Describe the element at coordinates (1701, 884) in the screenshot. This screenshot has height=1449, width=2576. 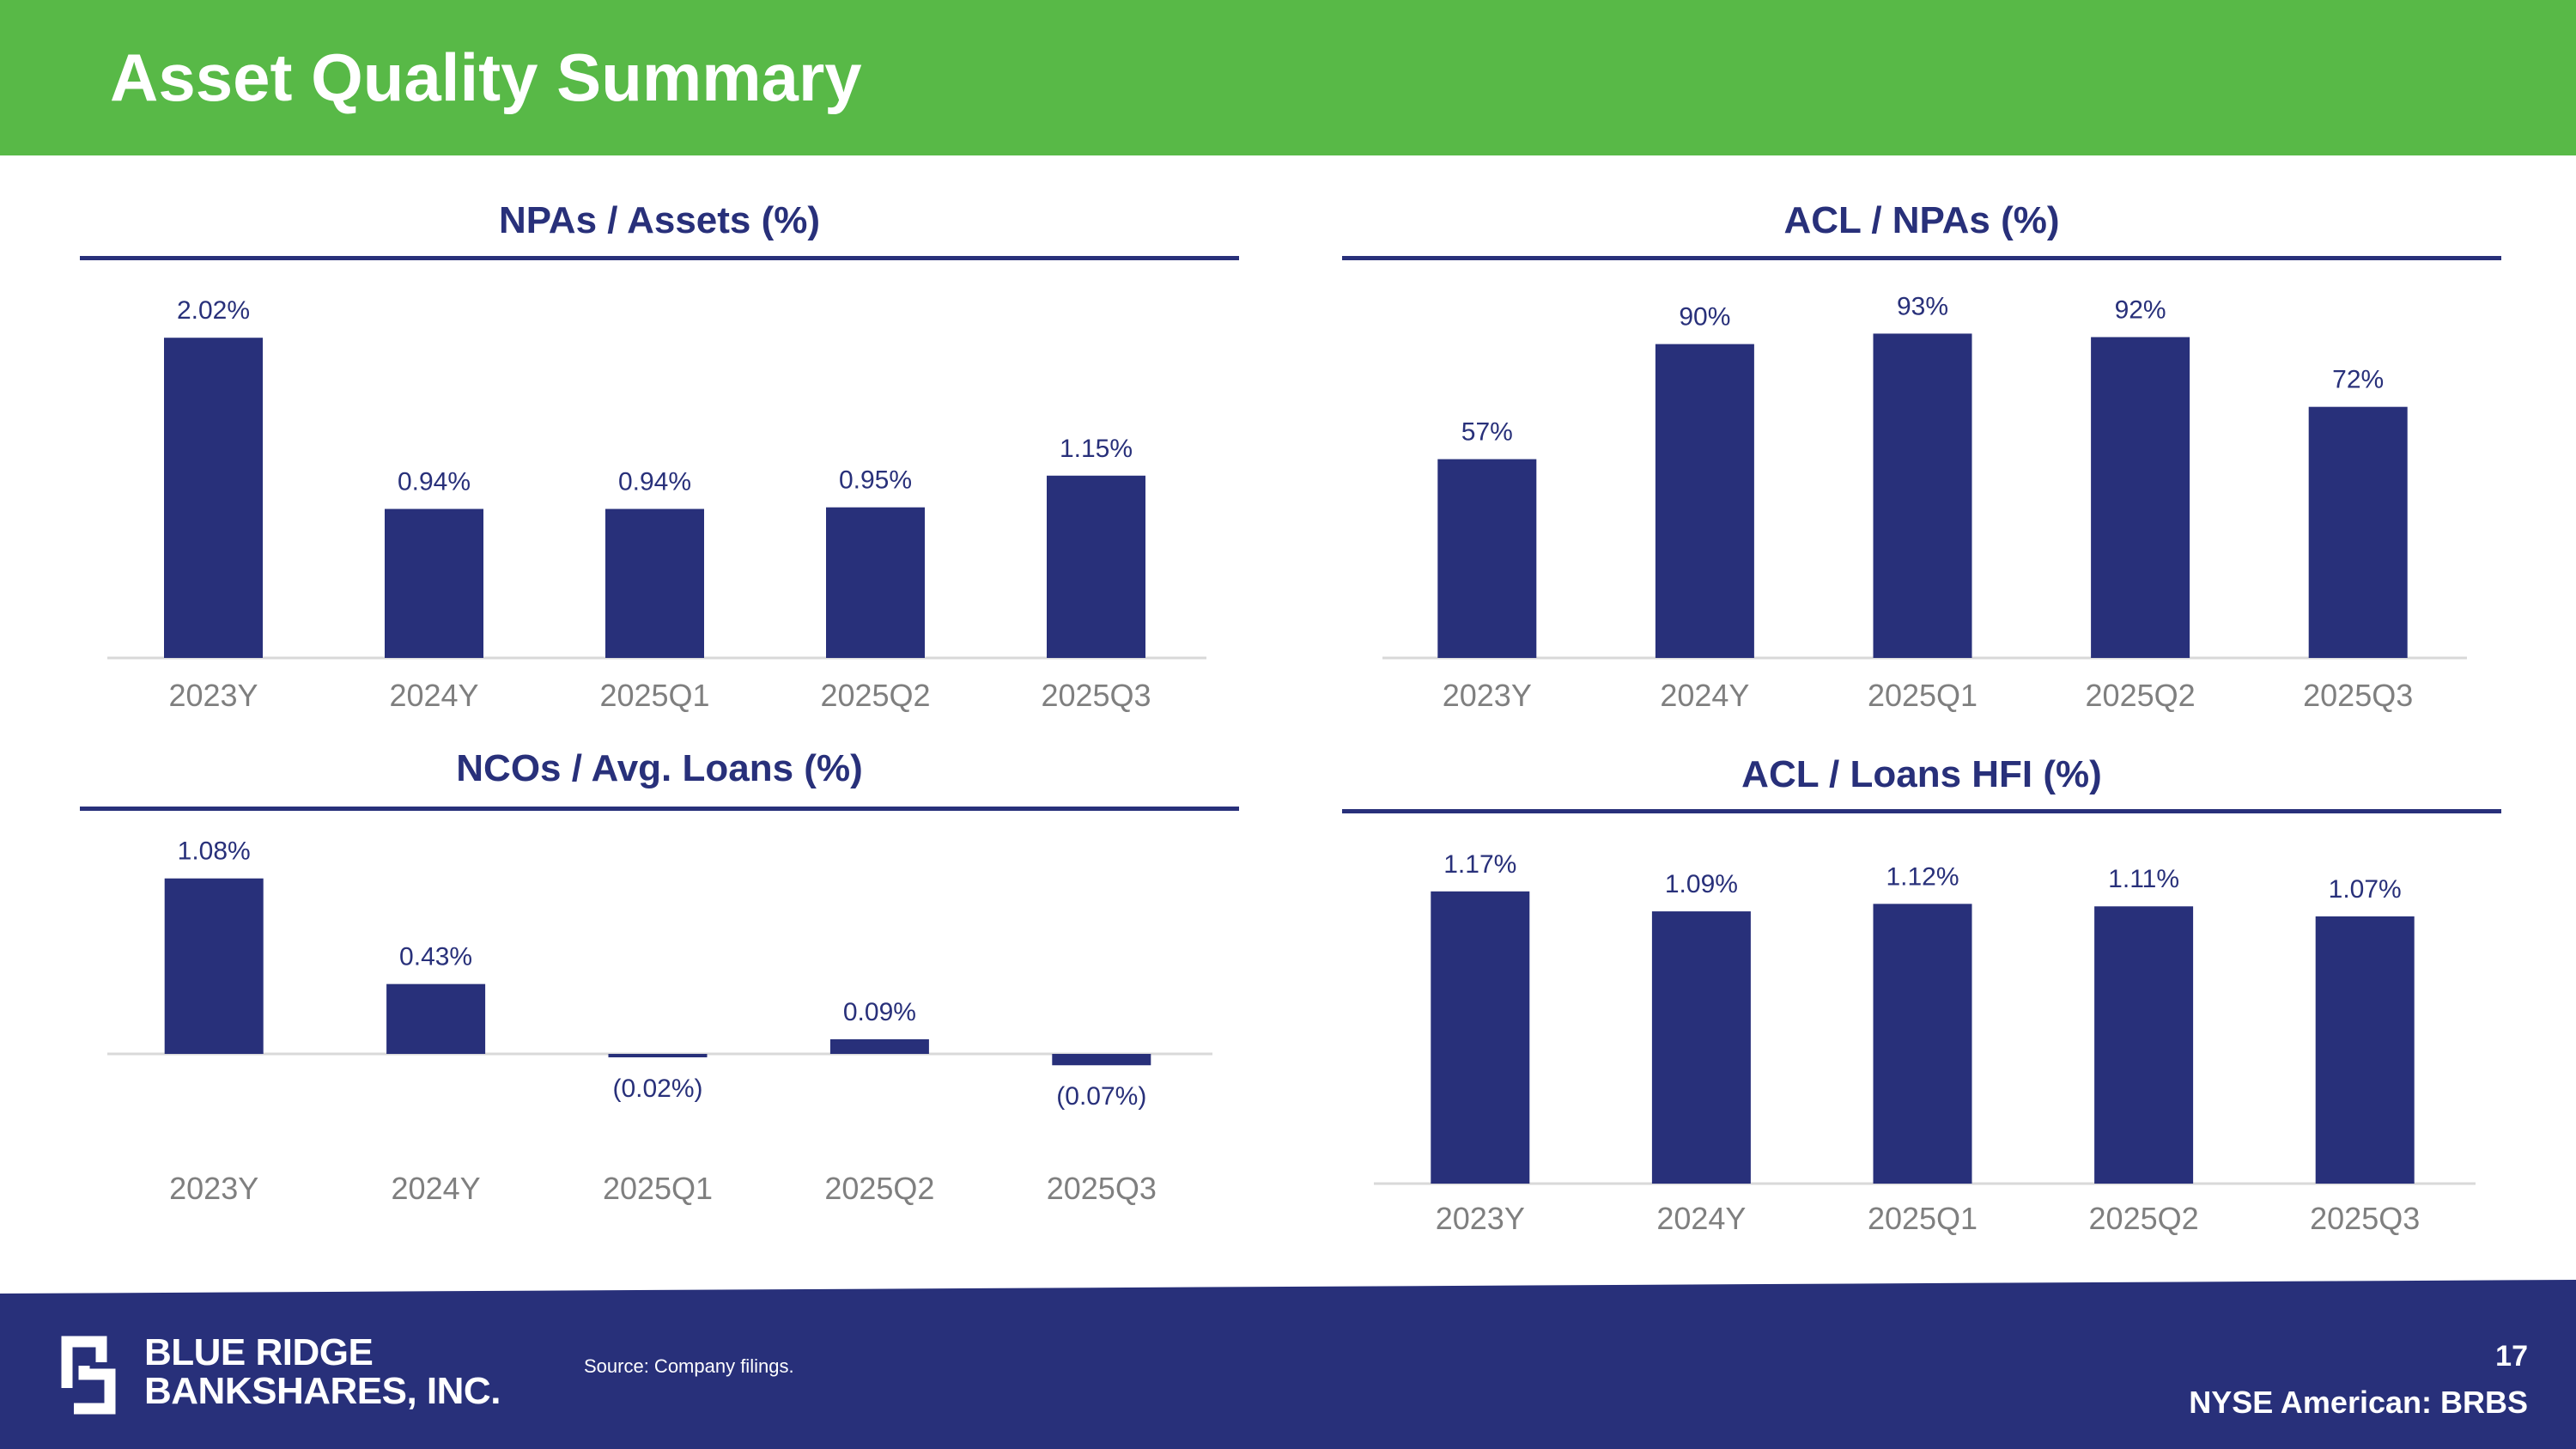
I see `data-label: 1.09%` at that location.